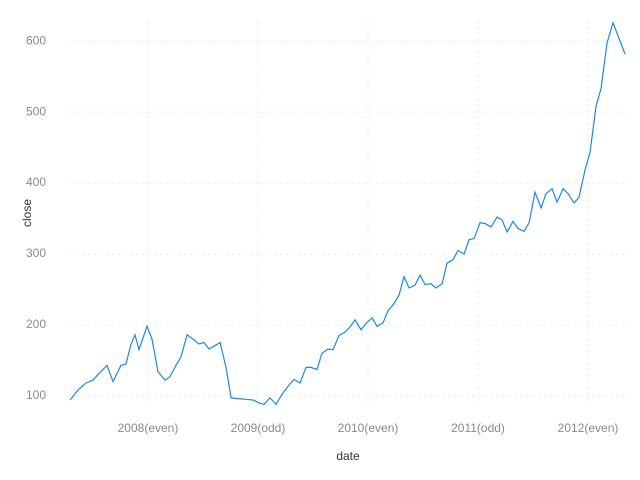  I want to click on x-tick-label: 2011(odd), so click(478, 428).